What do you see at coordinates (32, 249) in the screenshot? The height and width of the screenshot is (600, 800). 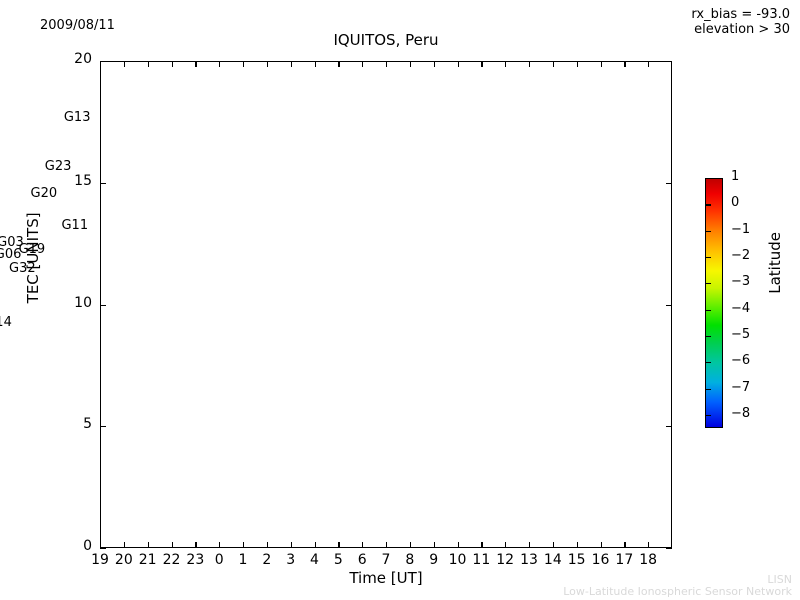 I see `series-label-g19: G19` at bounding box center [32, 249].